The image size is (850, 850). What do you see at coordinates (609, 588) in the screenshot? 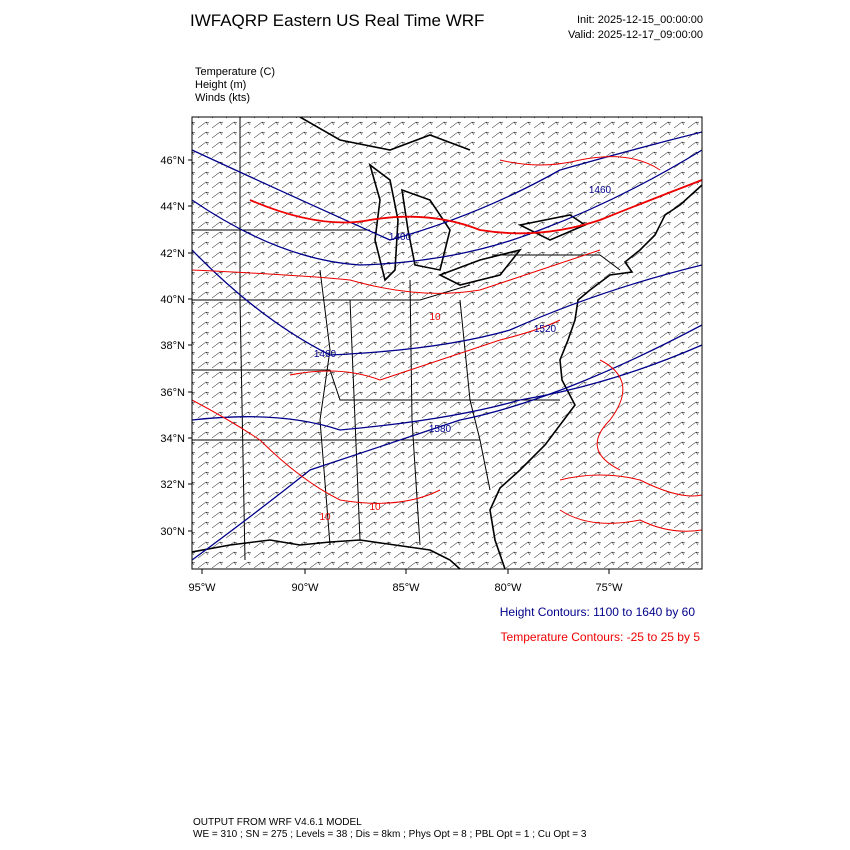
I see `lon-label: 75°W` at bounding box center [609, 588].